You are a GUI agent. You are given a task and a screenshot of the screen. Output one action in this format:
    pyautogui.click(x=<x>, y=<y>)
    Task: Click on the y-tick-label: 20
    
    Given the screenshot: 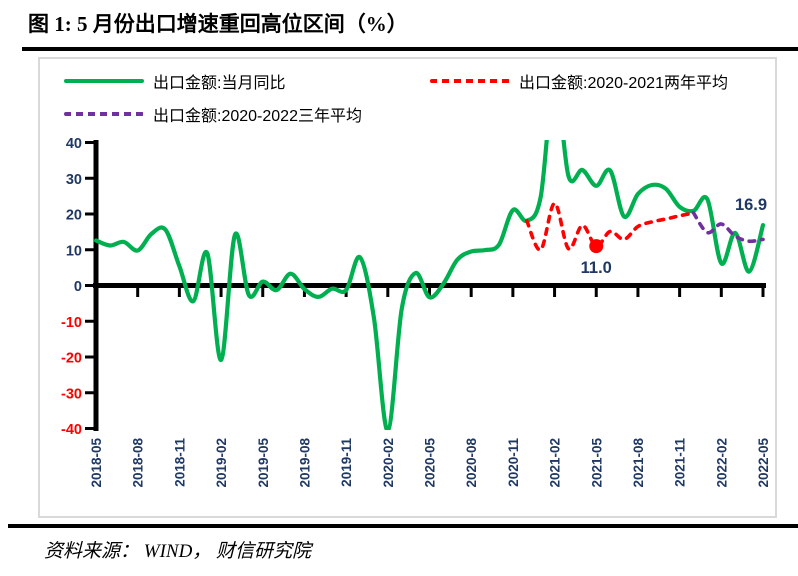 What is the action you would take?
    pyautogui.click(x=74, y=216)
    